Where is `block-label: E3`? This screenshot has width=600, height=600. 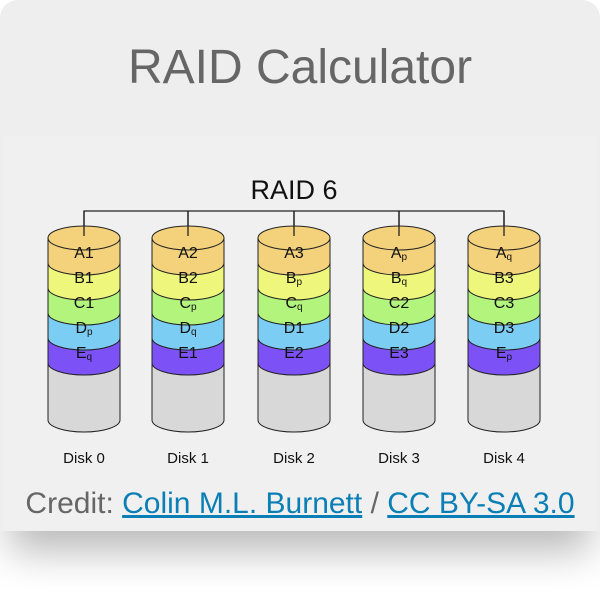 block-label: E3 is located at coordinates (399, 353).